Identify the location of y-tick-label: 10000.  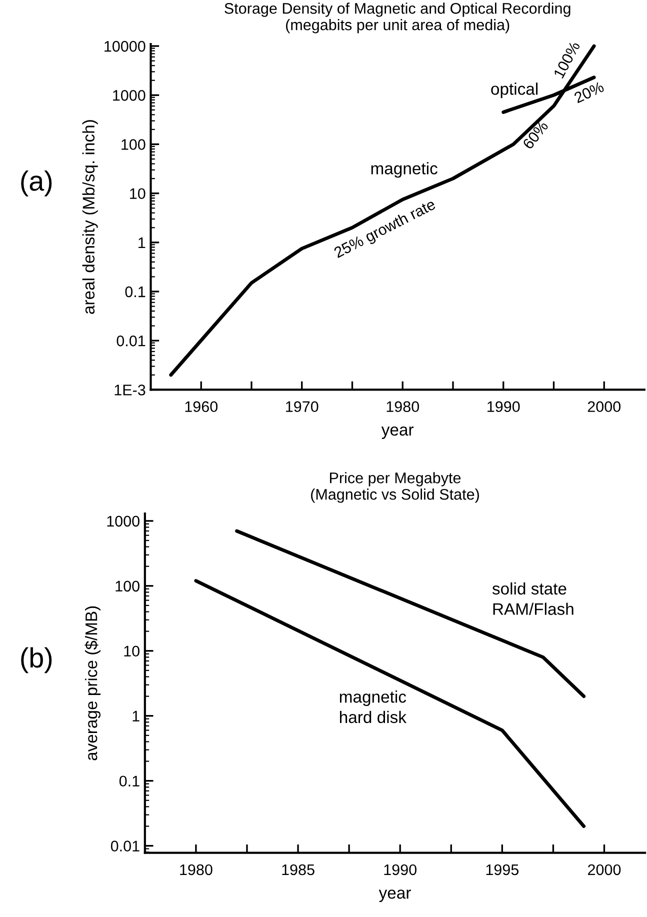
(125, 46).